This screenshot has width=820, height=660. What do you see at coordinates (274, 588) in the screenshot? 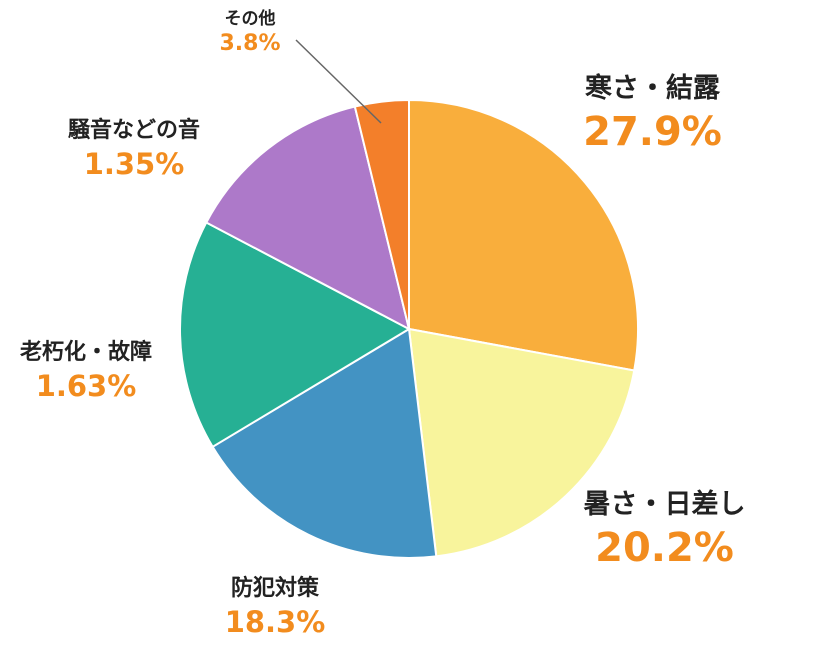
I see `slice-name: 防犯対策` at bounding box center [274, 588].